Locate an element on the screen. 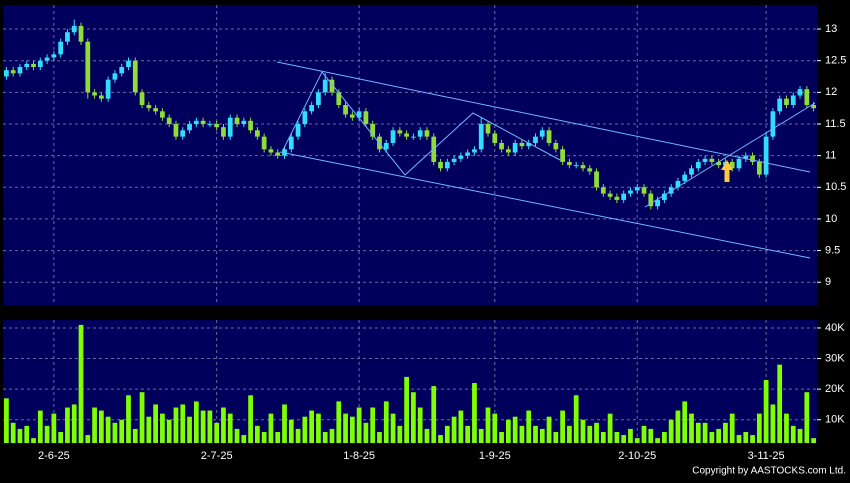 This screenshot has width=850, height=483. y-tick-label: 10 is located at coordinates (831, 219).